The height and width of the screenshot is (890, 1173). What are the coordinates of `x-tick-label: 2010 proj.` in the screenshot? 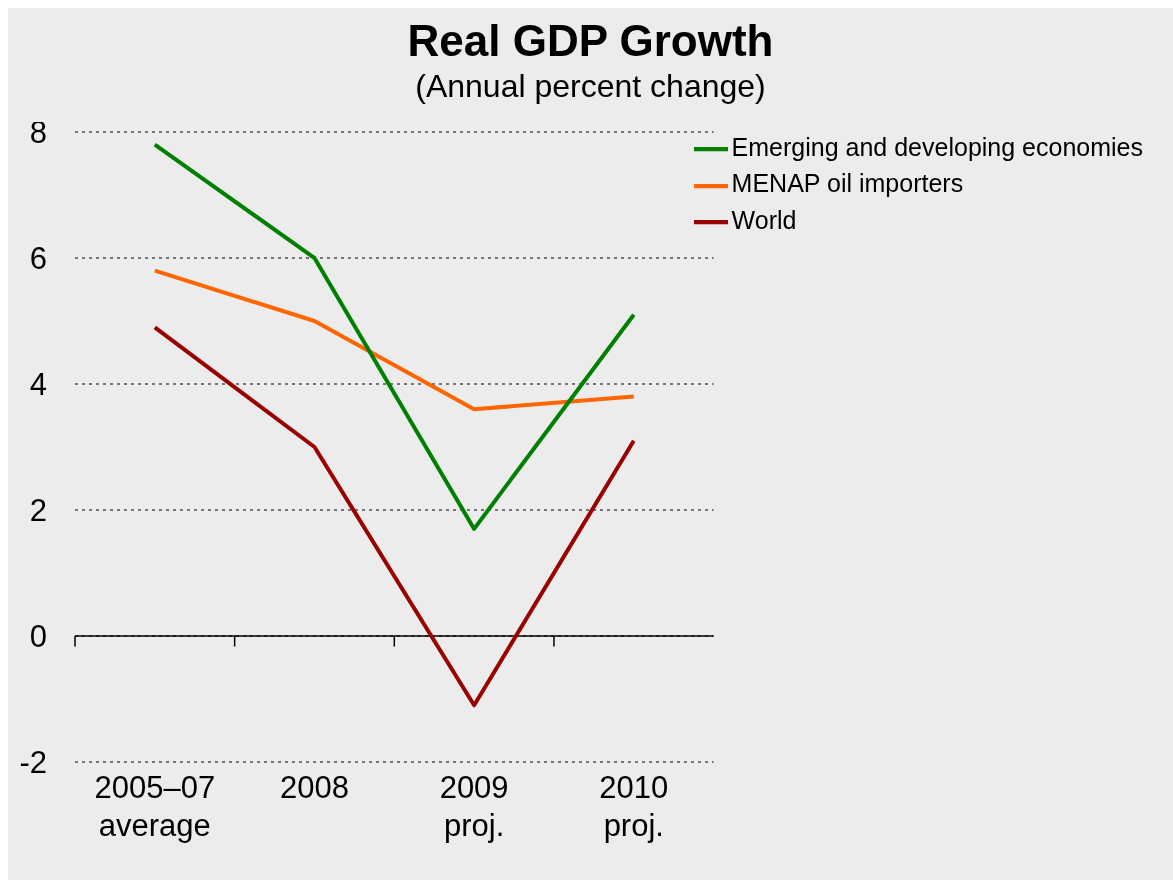 It's located at (634, 806).